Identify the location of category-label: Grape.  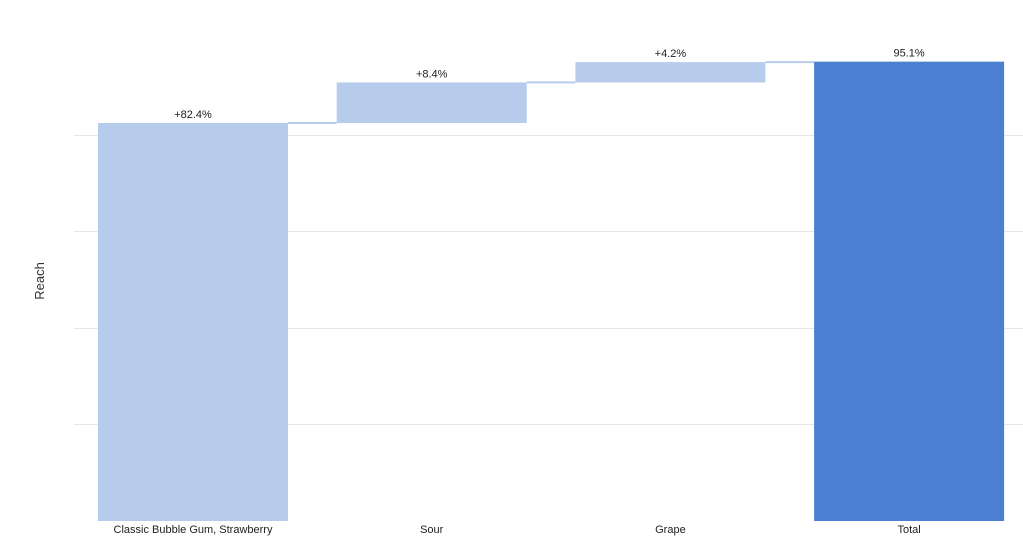
(670, 530).